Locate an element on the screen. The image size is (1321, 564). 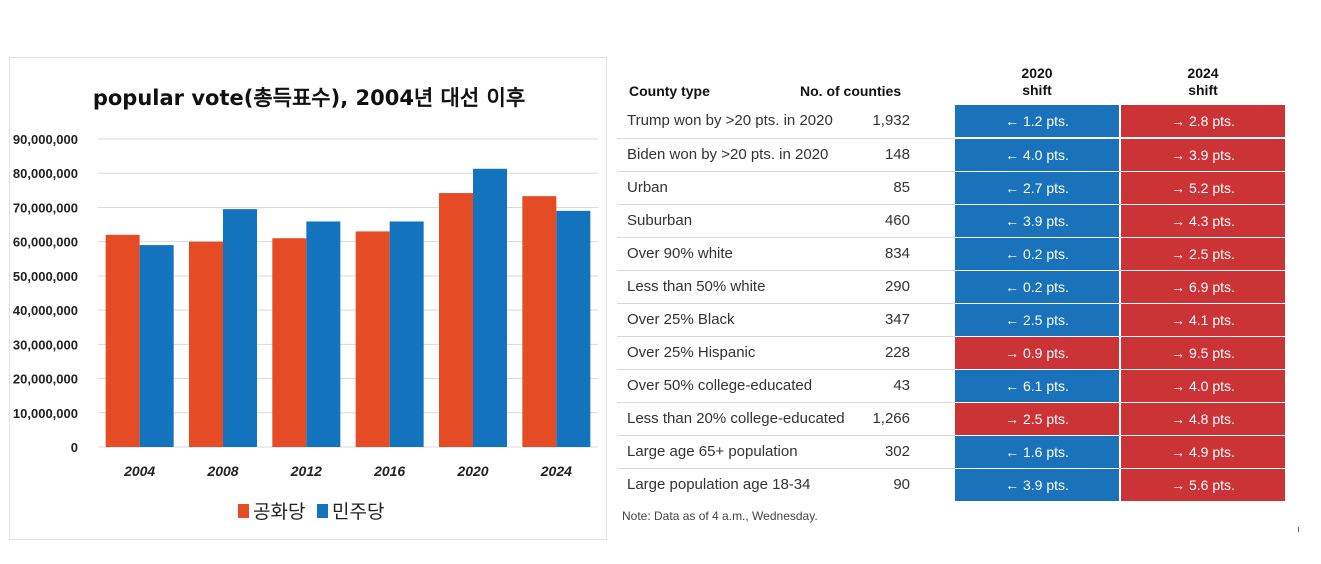
county-count-cell: 43 is located at coordinates (901, 385).